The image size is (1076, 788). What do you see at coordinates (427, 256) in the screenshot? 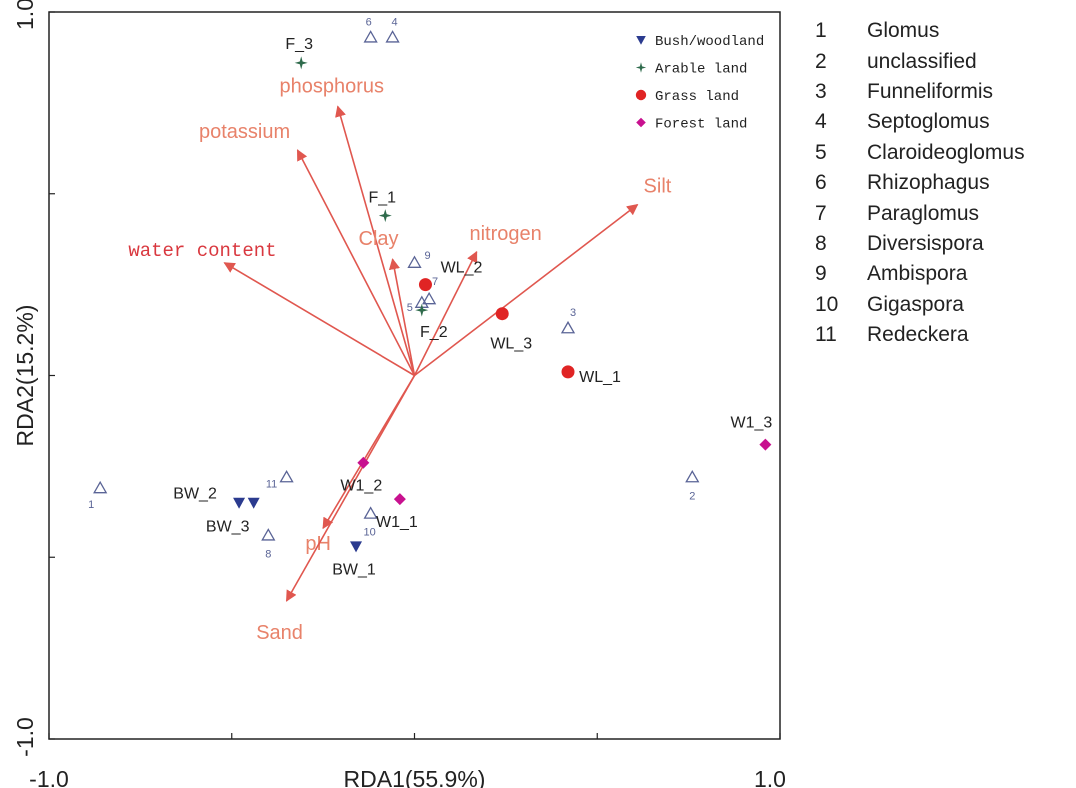
I see `species-label-9: 9` at bounding box center [427, 256].